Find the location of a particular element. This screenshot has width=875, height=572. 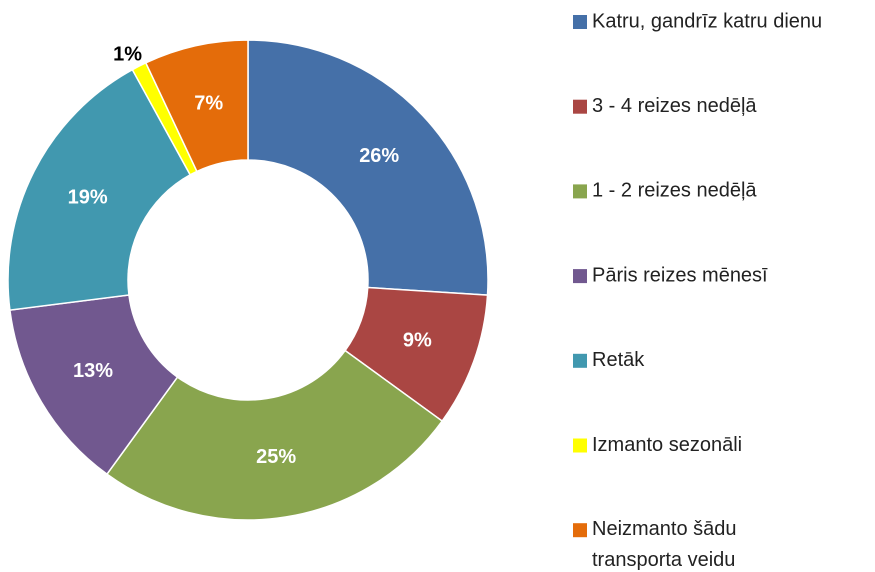

legend-label: Neizmanto šādu transporta veidu is located at coordinates (667, 544).